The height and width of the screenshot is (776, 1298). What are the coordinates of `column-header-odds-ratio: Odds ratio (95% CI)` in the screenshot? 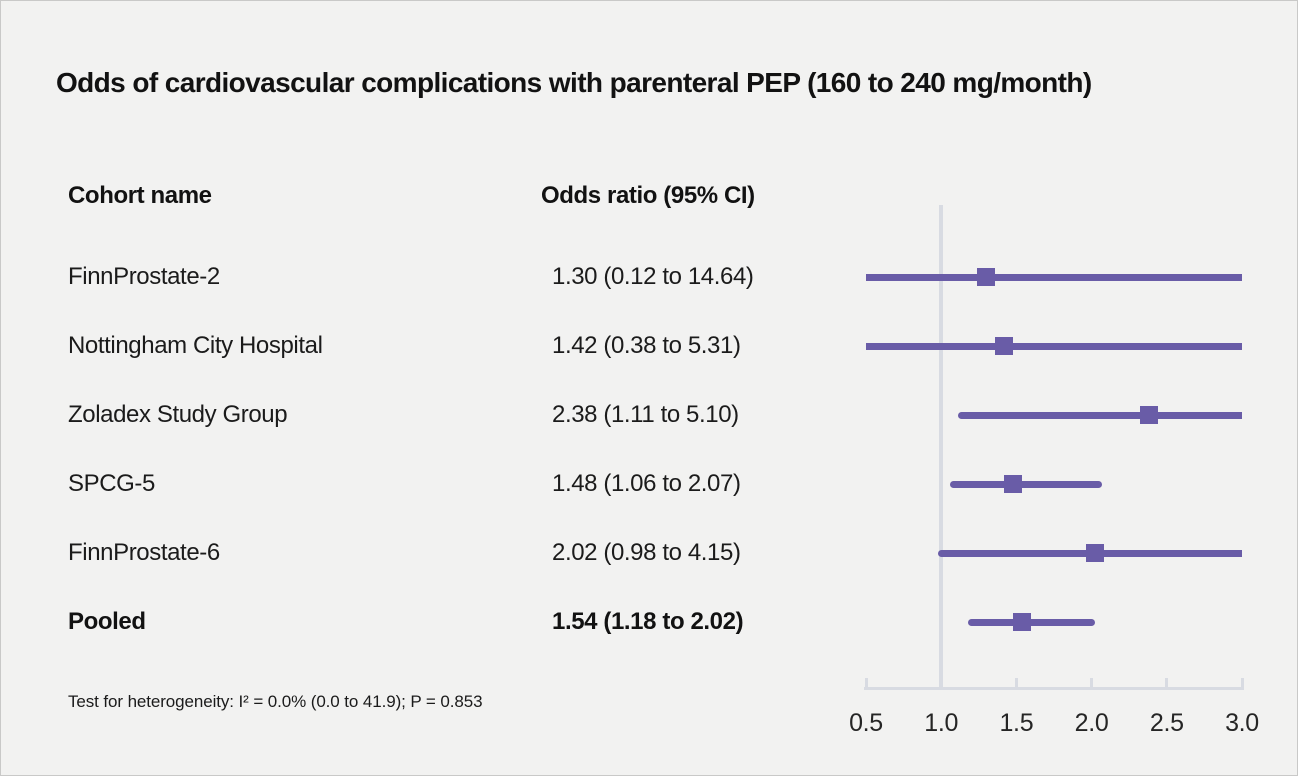 It's located at (648, 195).